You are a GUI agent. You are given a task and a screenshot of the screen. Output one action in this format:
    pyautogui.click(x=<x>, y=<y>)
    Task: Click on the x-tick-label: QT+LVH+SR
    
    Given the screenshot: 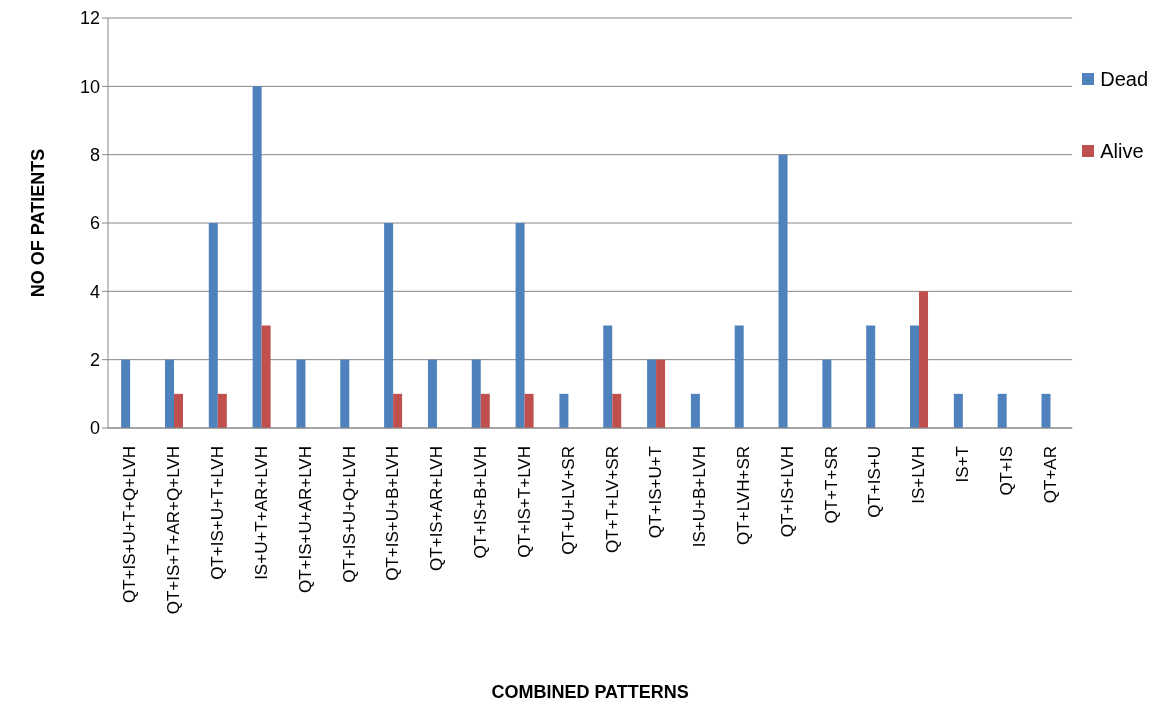 What is the action you would take?
    pyautogui.click(x=743, y=495)
    